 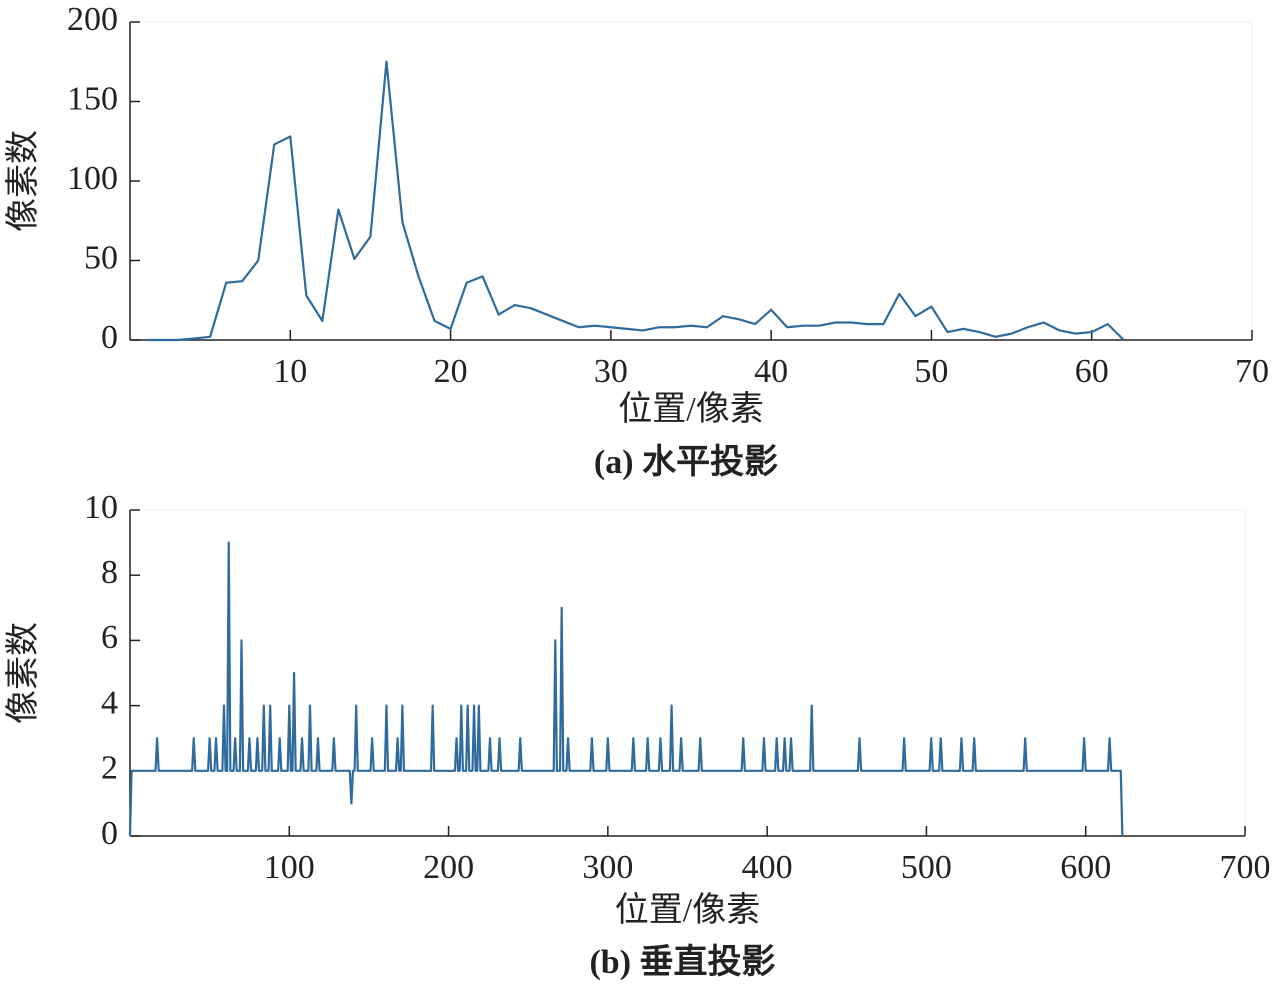 I want to click on x-tick-label: 60, so click(x=1092, y=371).